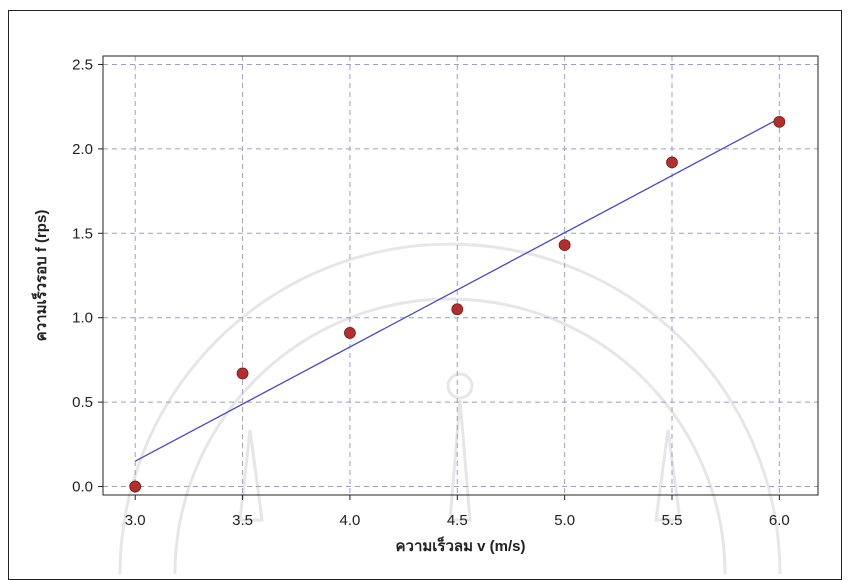  What do you see at coordinates (82, 487) in the screenshot?
I see `y-tick-label: 0.0` at bounding box center [82, 487].